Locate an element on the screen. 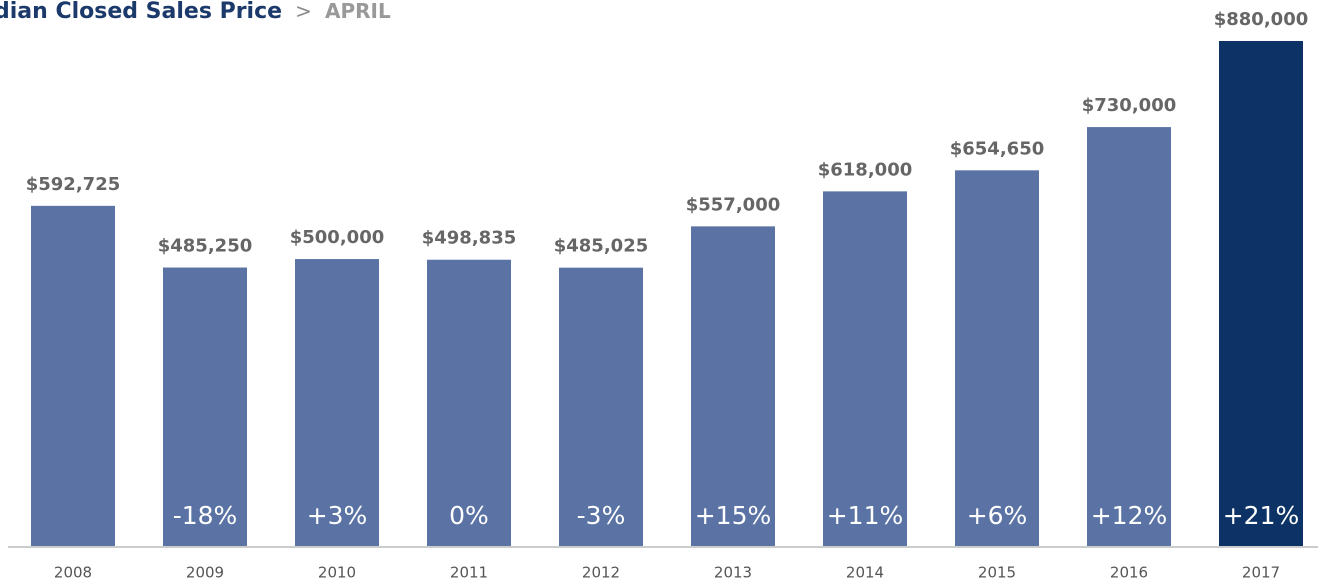 Image resolution: width=1330 pixels, height=588 pixels. change-label: +15% is located at coordinates (733, 515).